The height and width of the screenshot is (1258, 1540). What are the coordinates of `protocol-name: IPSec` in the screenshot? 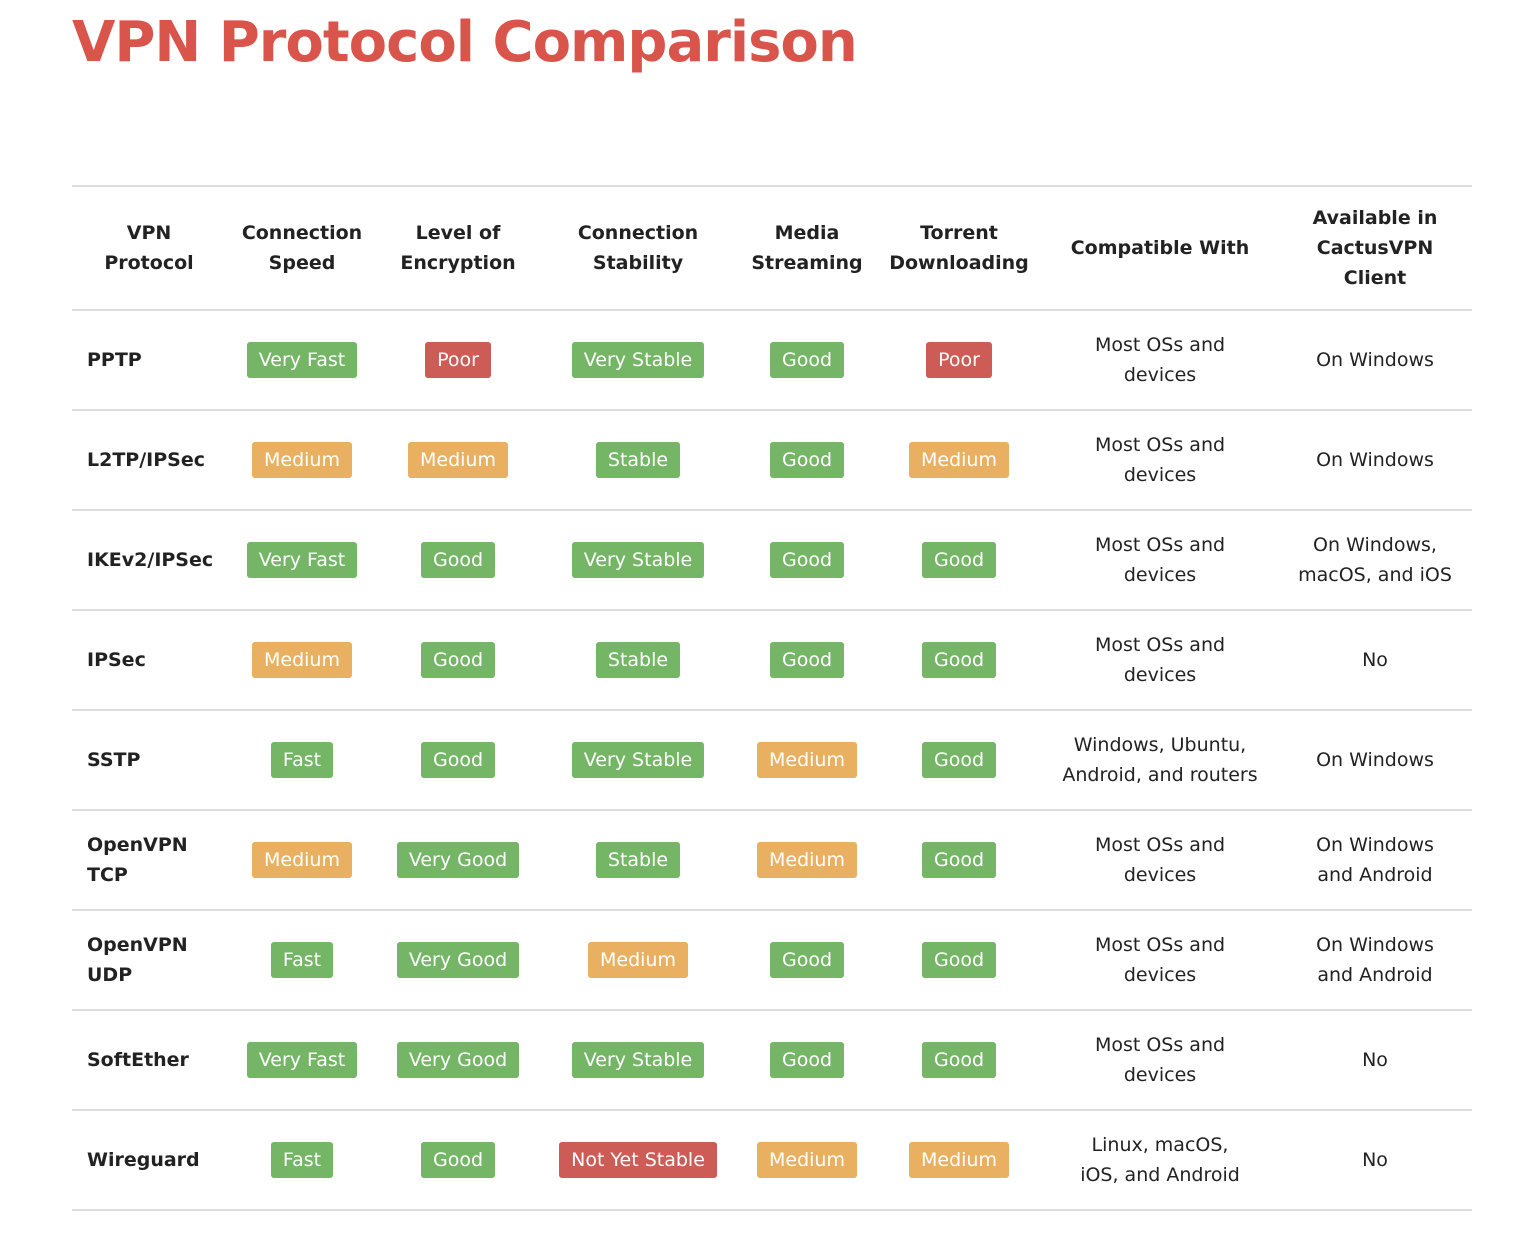 It's located at (116, 660).